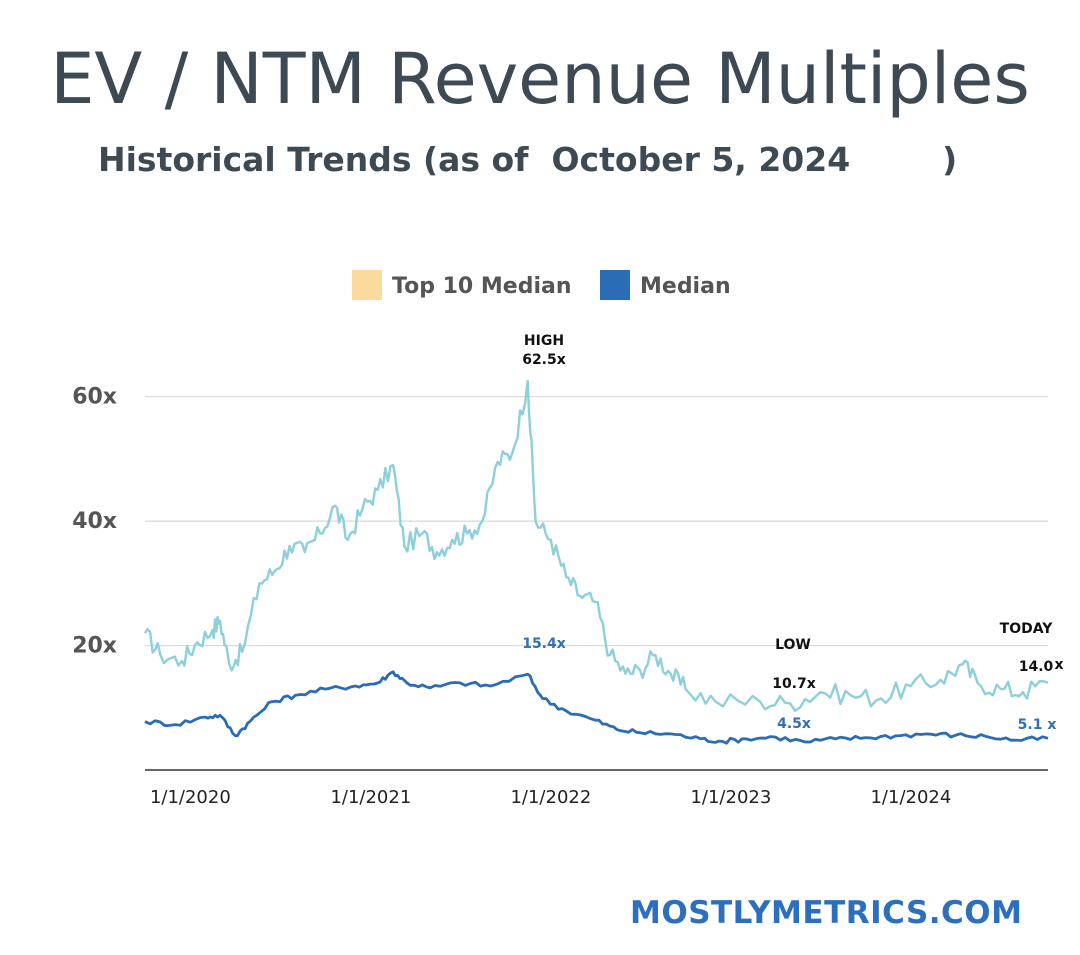  I want to click on annotation-low-value: 10.7x, so click(794, 684).